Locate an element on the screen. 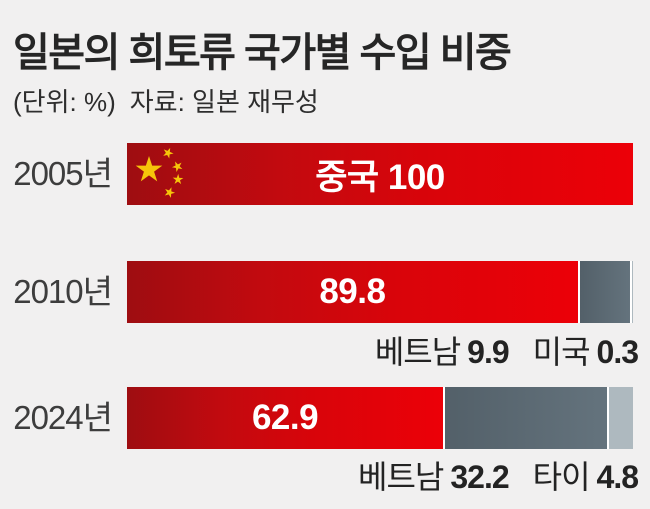 This screenshot has width=650, height=509. sublabel-value: 4.8 is located at coordinates (617, 477).